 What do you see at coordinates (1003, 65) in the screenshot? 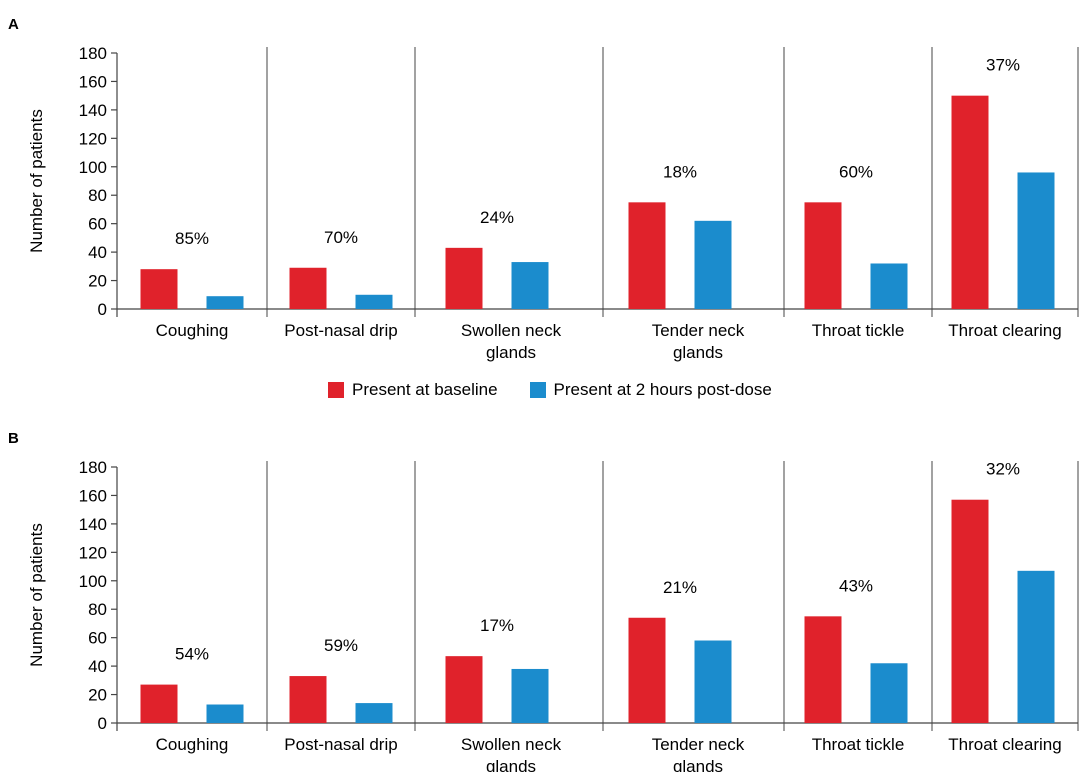
I see `panel-a-percent-label: 37%` at bounding box center [1003, 65].